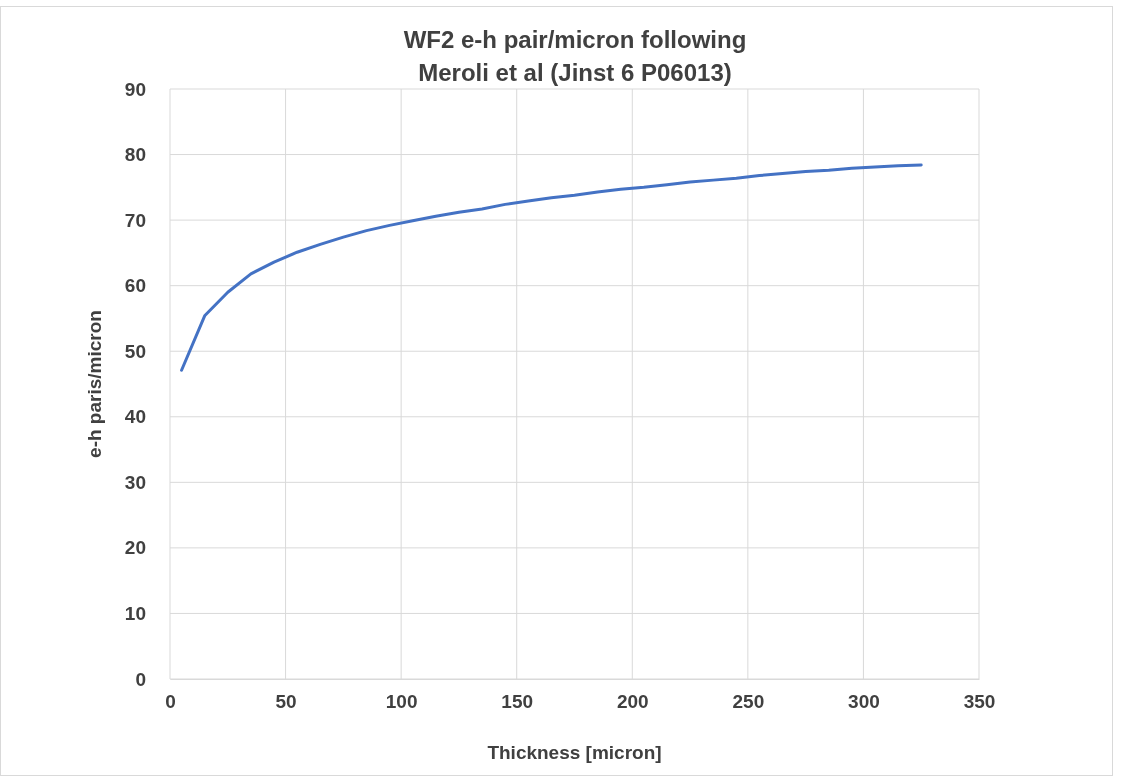 The width and height of the screenshot is (1125, 776). I want to click on y-tick-label: 50, so click(135, 351).